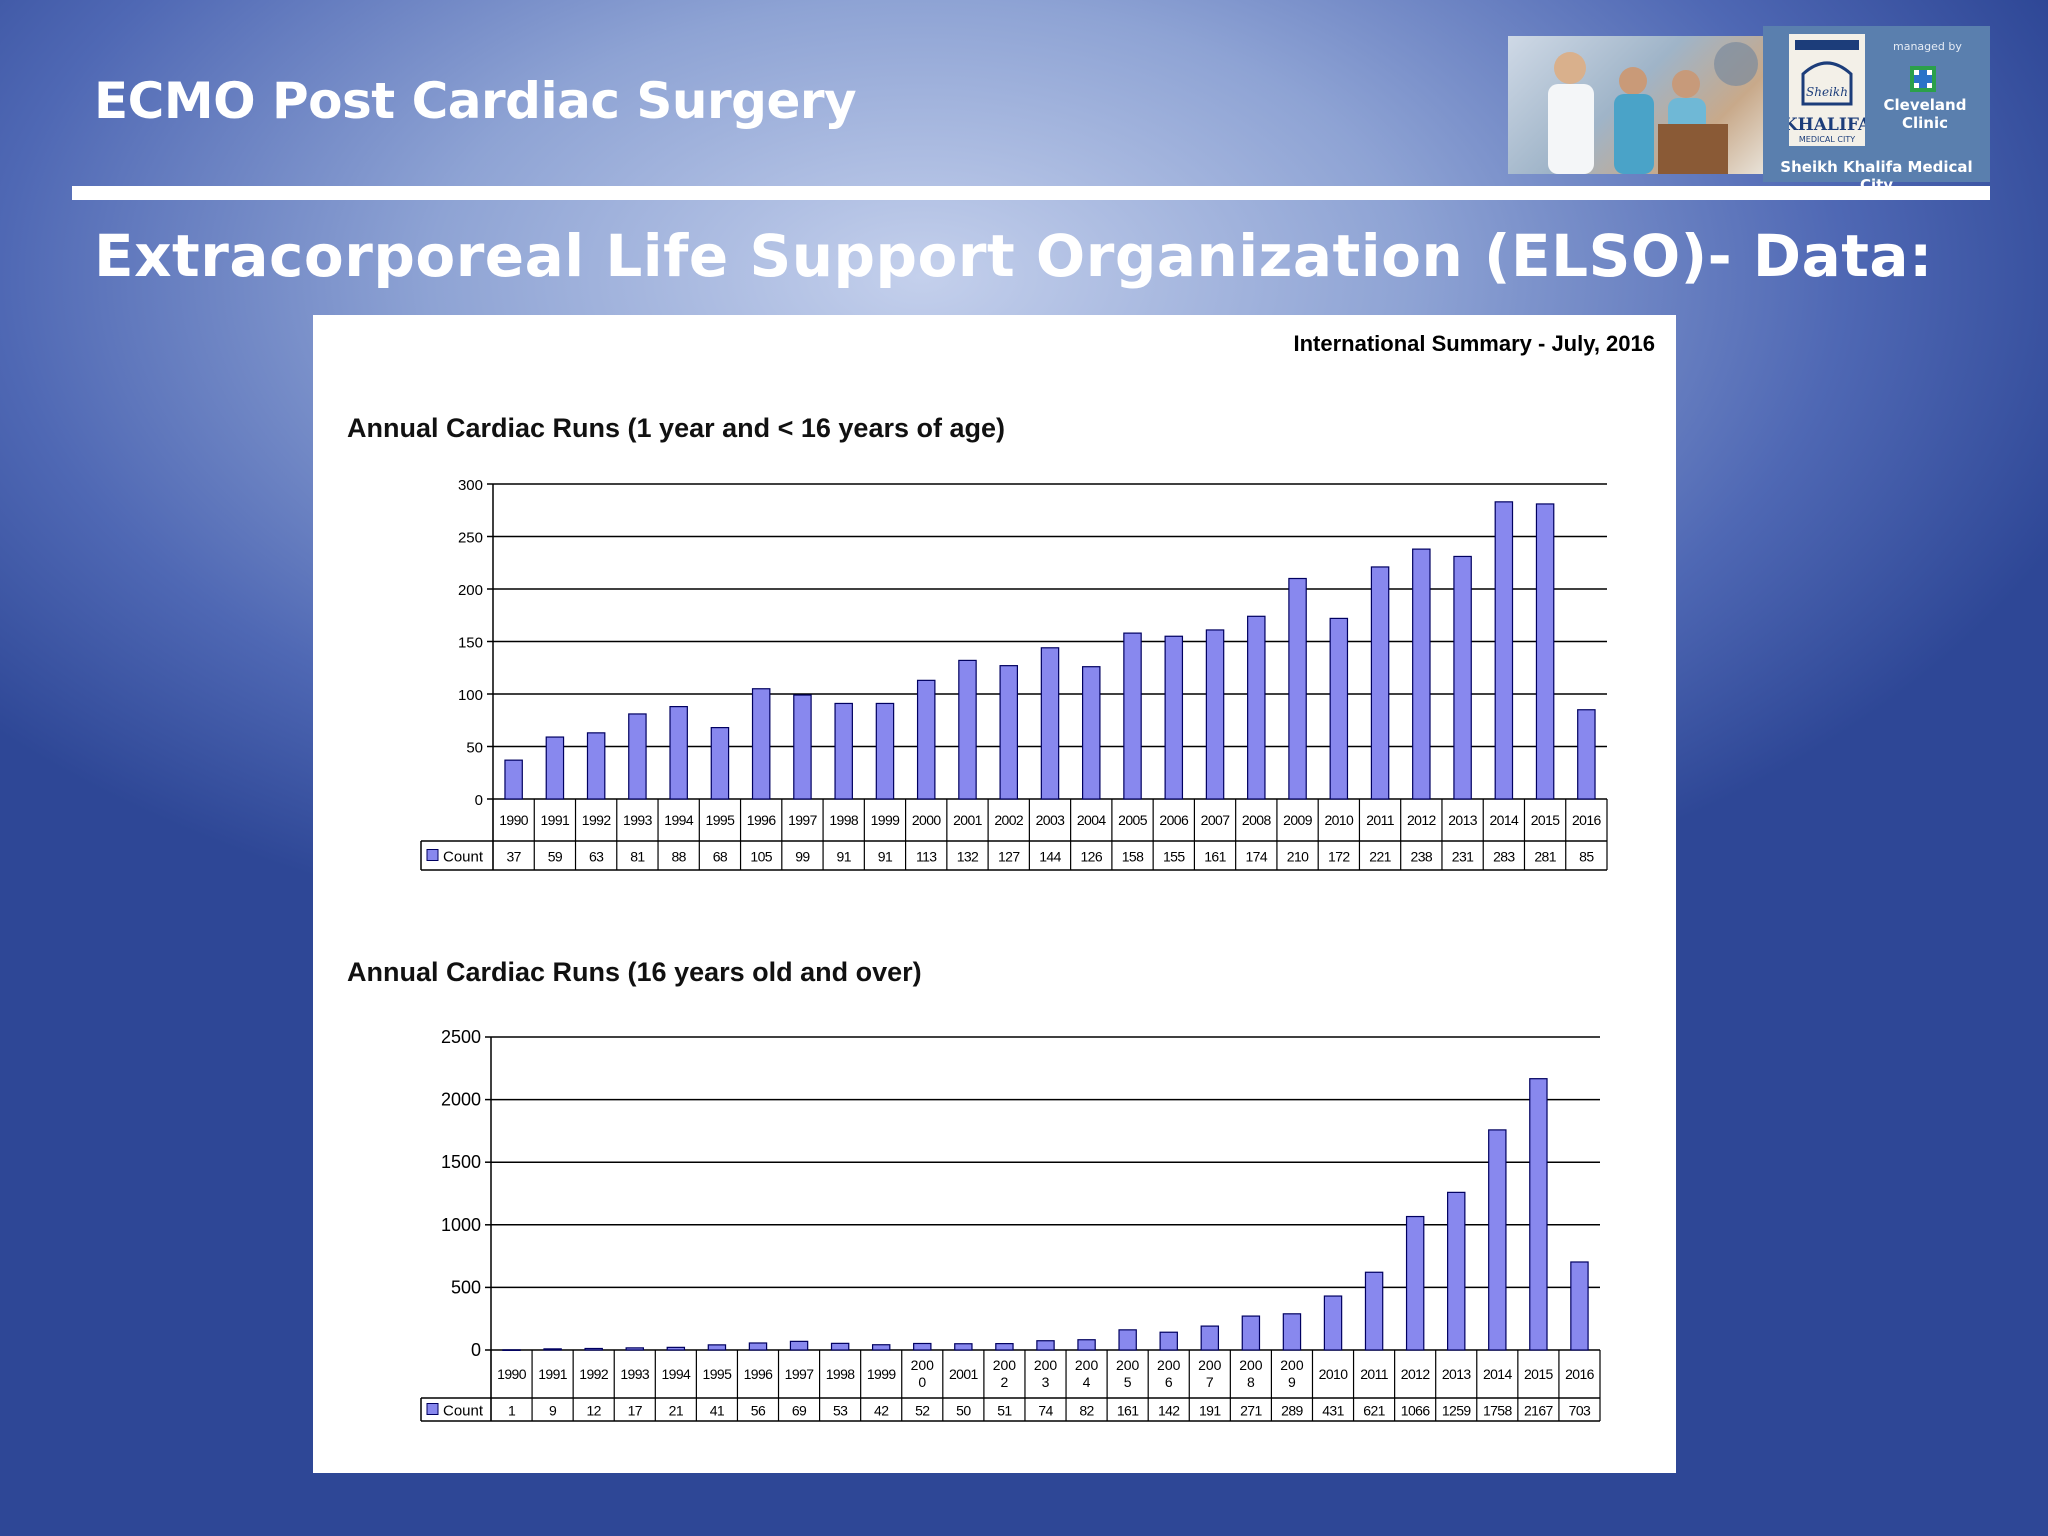  I want to click on chart1-value-label: 210, so click(1298, 857).